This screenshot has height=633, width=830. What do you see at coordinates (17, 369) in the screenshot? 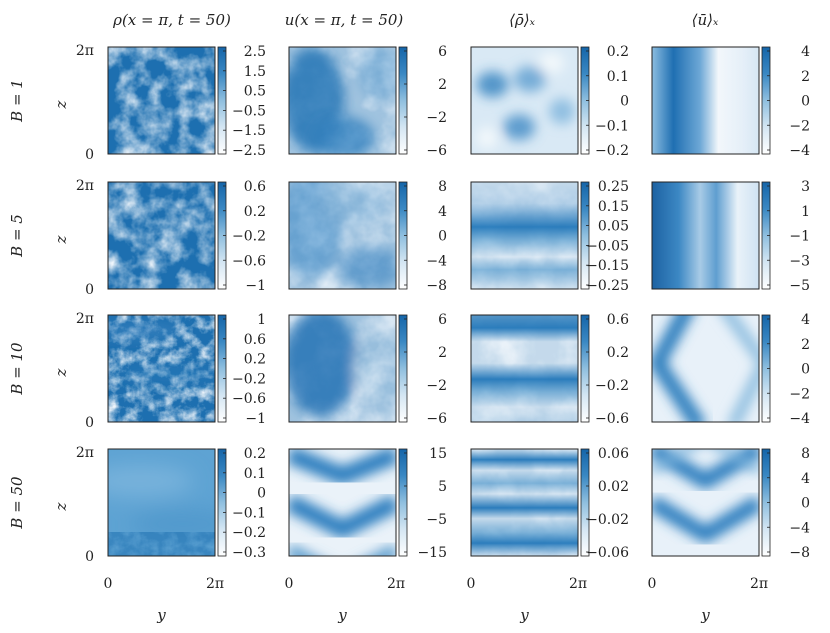
I see `row-label: B = 10` at bounding box center [17, 369].